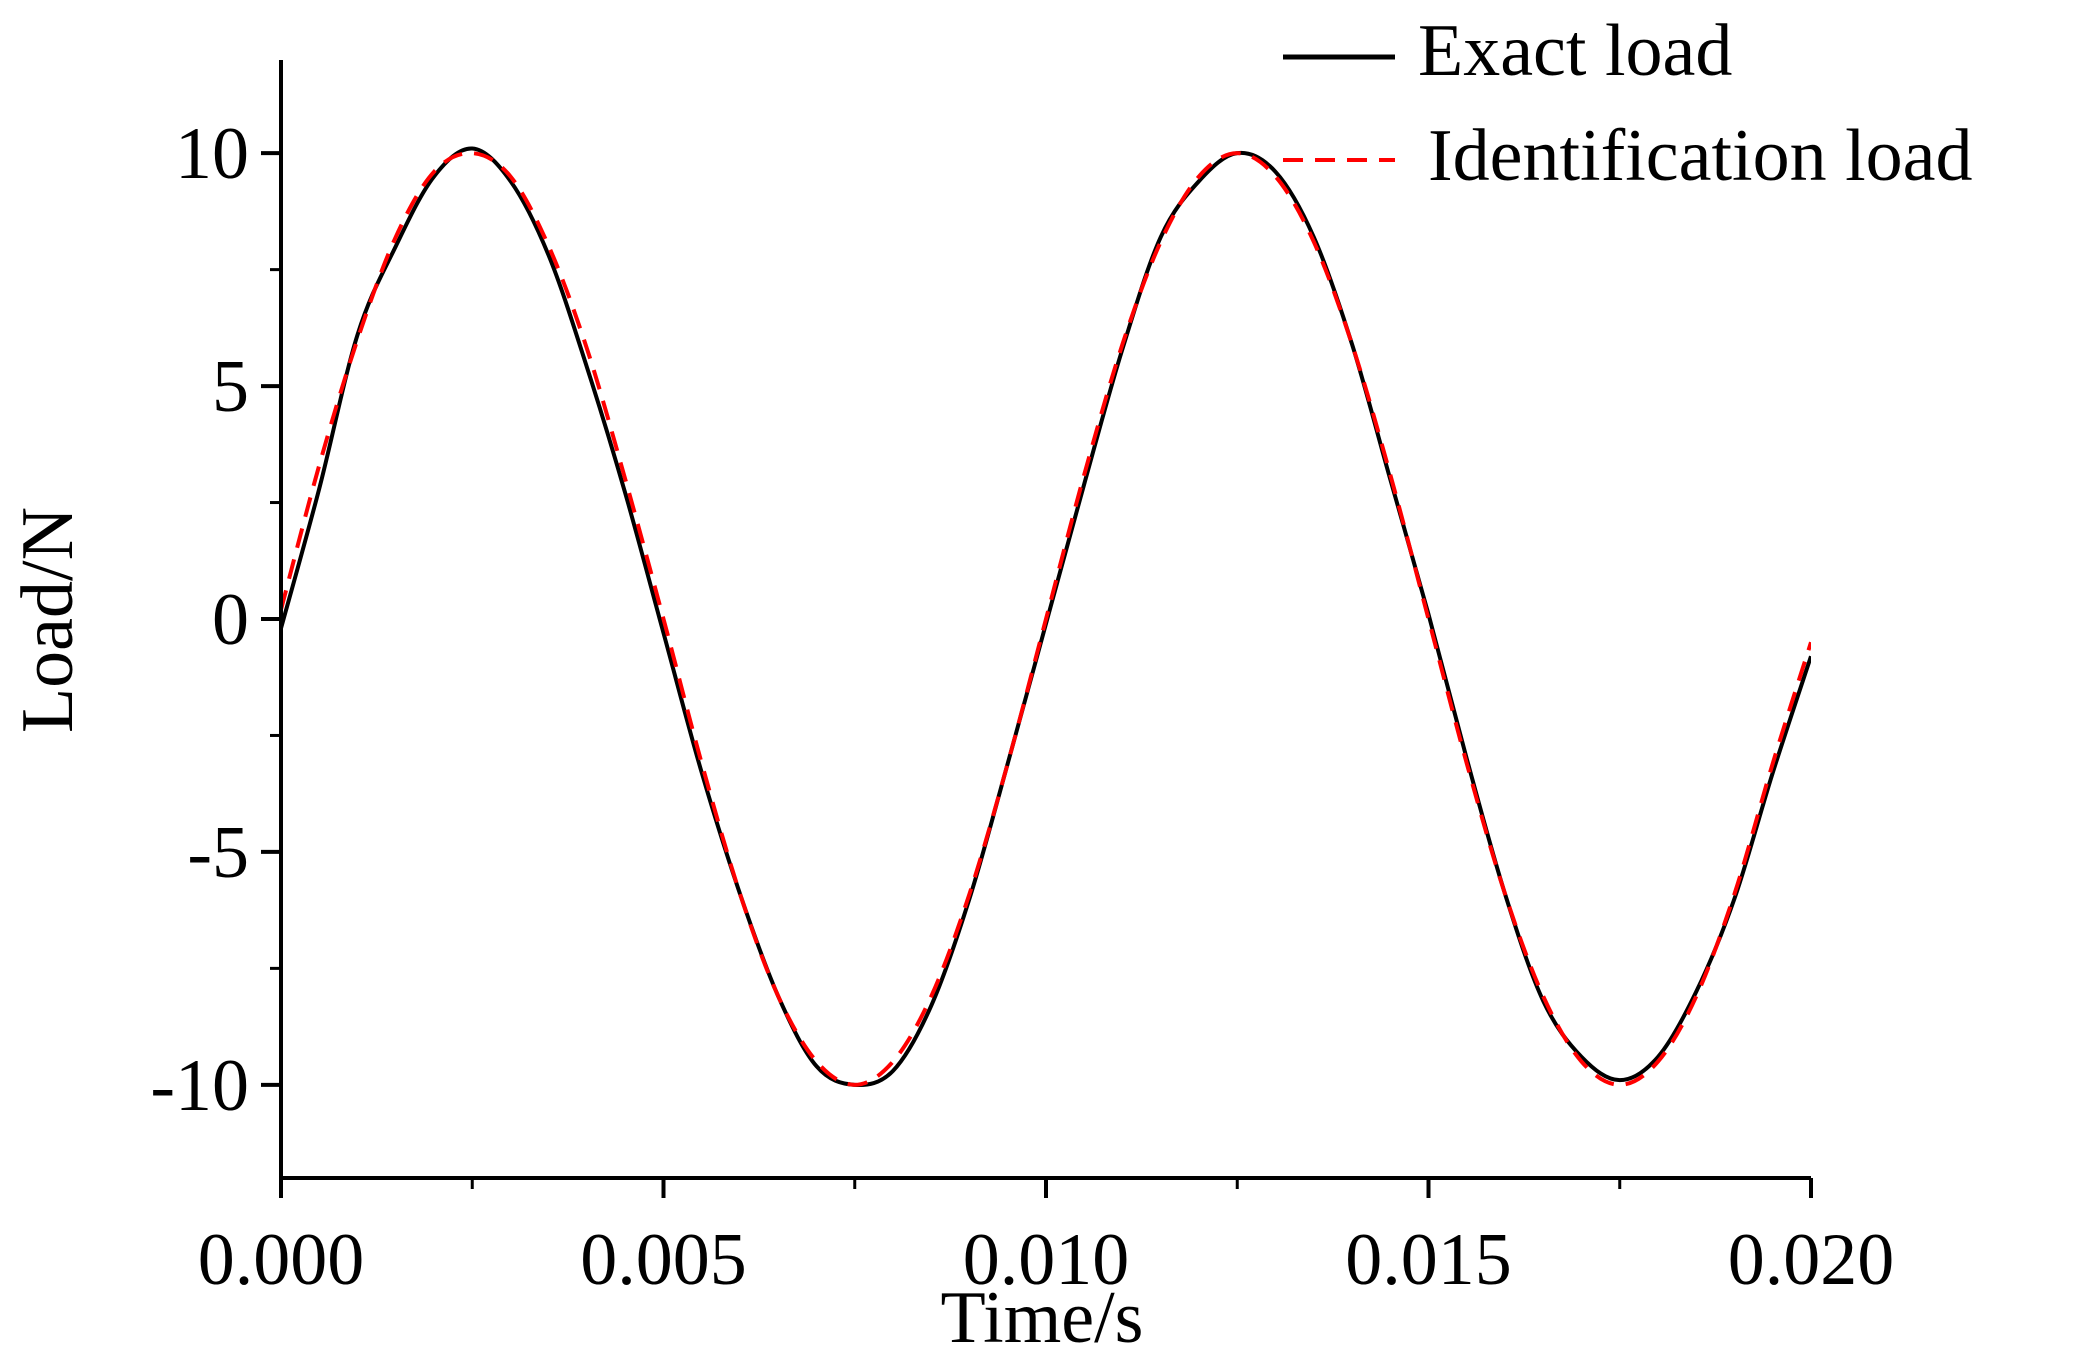 This screenshot has width=2078, height=1358. Describe the element at coordinates (199, 1086) in the screenshot. I see `y-tick-label: -10` at that location.